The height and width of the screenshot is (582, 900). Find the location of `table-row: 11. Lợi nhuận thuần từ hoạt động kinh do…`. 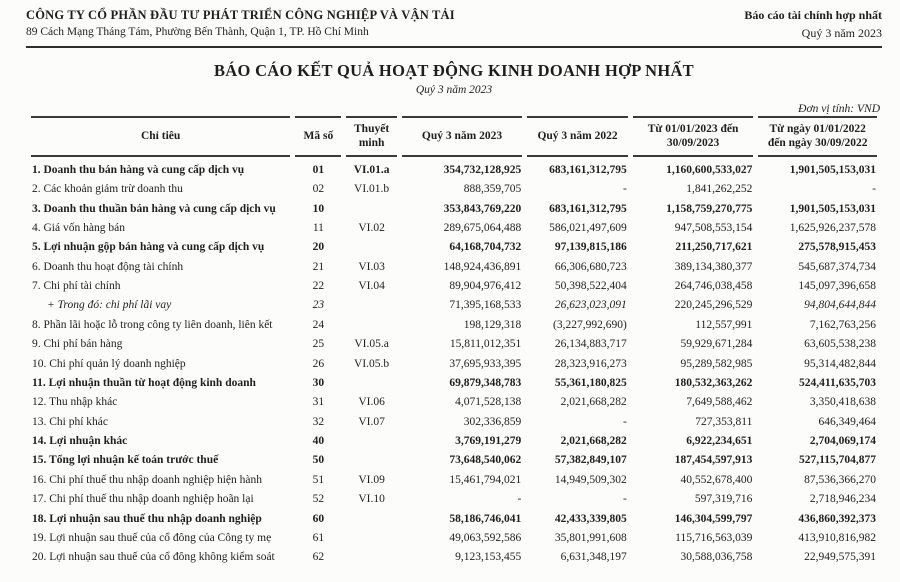

table-row: 11. Lợi nhuận thuần từ hoạt động kinh do… is located at coordinates (454, 382).